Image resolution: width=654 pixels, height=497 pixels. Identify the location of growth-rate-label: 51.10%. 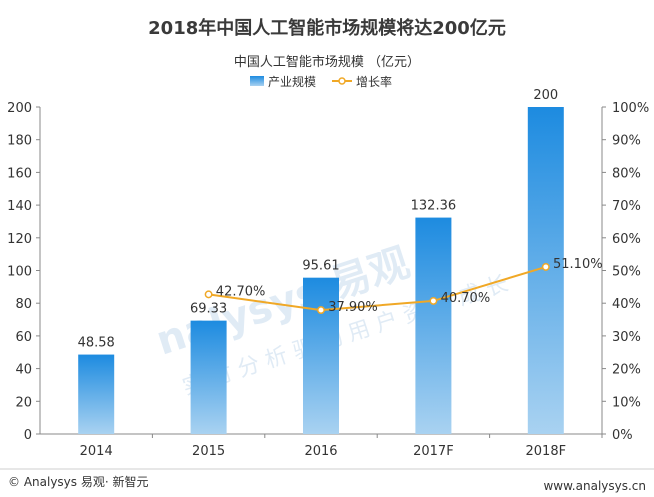
(578, 264).